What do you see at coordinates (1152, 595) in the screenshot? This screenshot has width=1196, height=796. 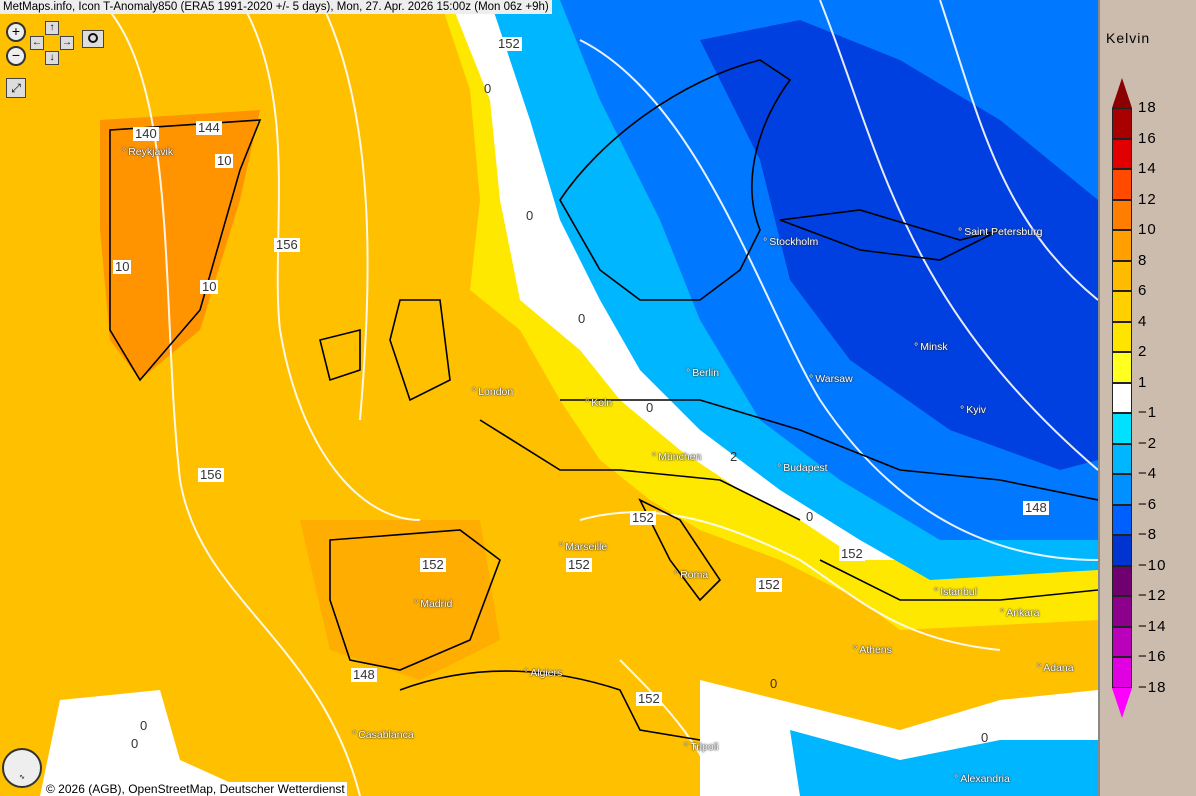 I see `legend-label: −12` at bounding box center [1152, 595].